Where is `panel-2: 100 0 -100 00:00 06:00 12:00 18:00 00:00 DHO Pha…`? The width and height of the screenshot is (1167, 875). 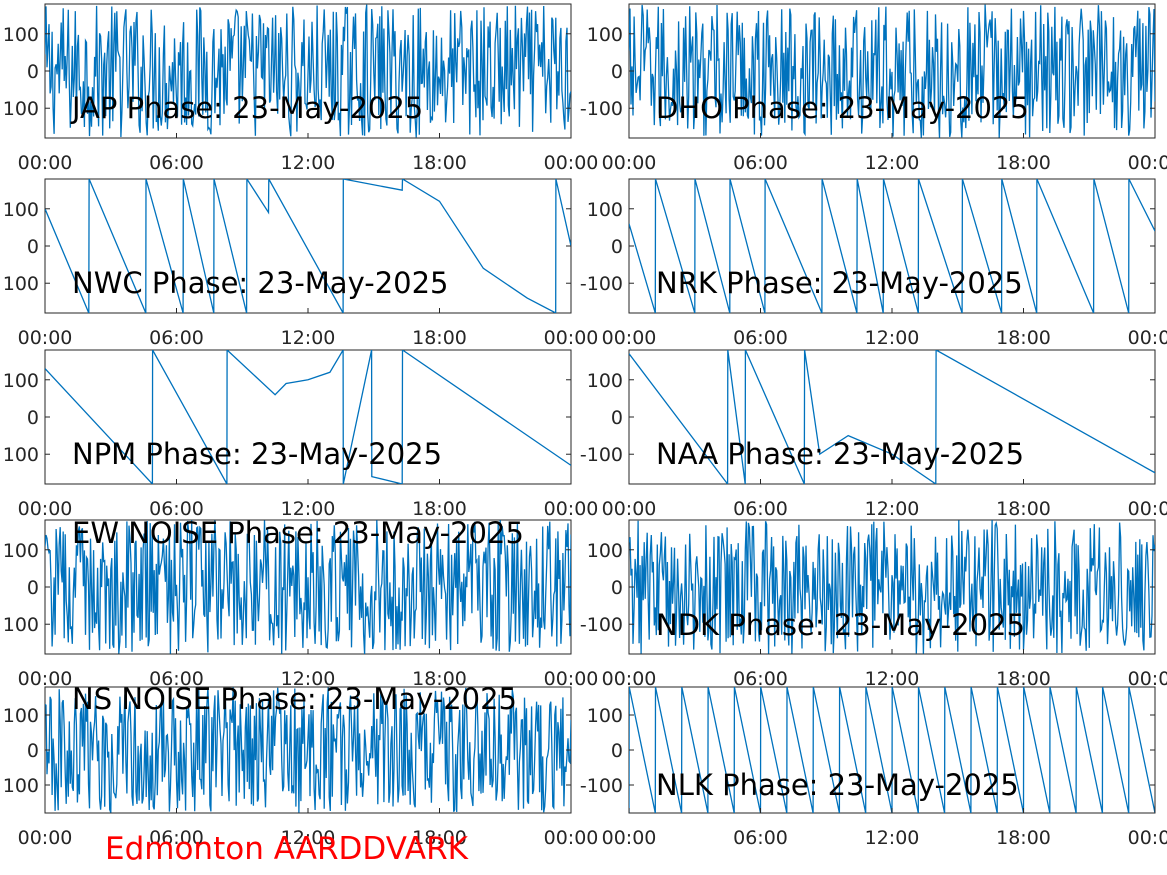 panel-2: 100 0 -100 00:00 06:00 12:00 18:00 00:00 DHO Pha… is located at coordinates (873, 88).